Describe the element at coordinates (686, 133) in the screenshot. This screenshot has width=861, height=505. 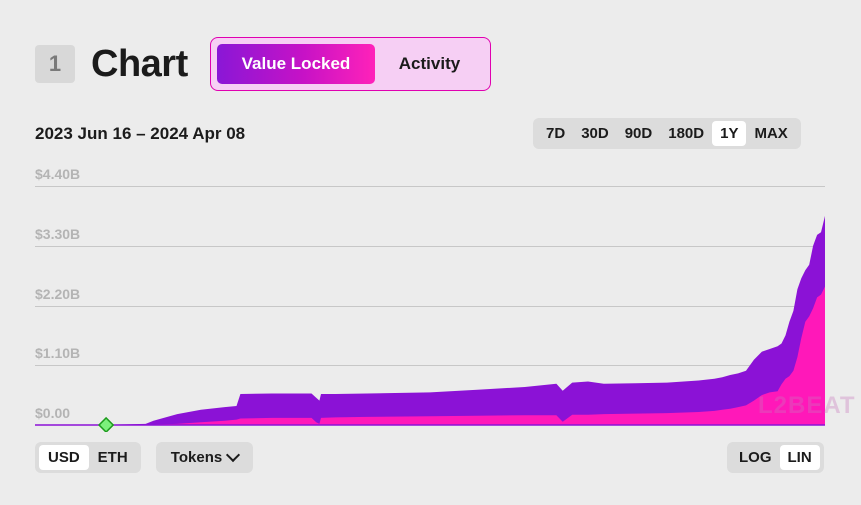
I see `range-180d-button: 180D` at that location.